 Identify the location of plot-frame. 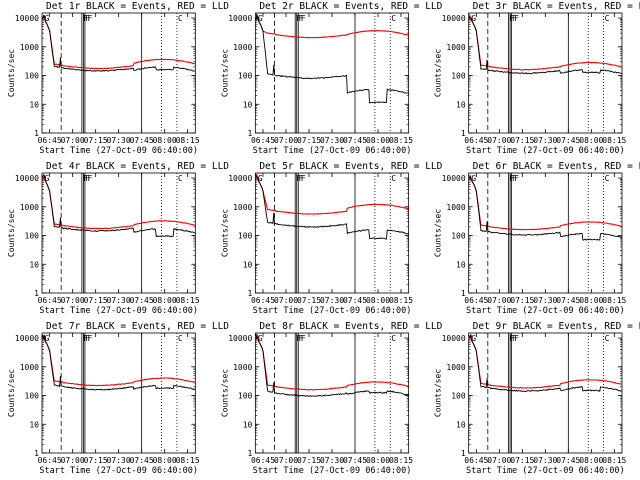
(118, 233).